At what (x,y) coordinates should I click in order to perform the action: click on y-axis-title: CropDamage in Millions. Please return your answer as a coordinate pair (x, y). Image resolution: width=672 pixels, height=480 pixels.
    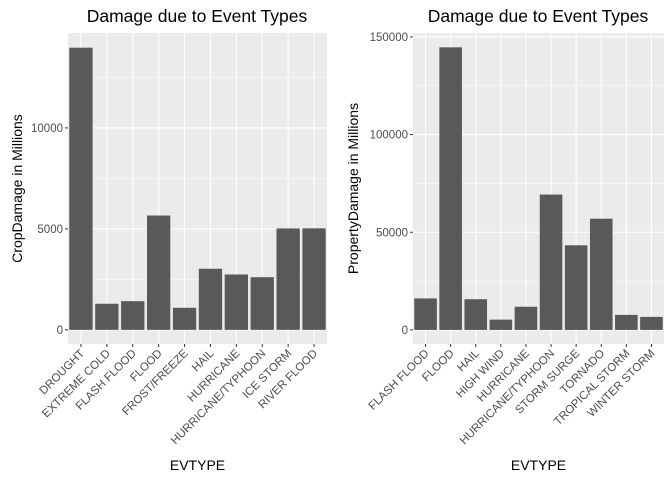
    Looking at the image, I should click on (17, 188).